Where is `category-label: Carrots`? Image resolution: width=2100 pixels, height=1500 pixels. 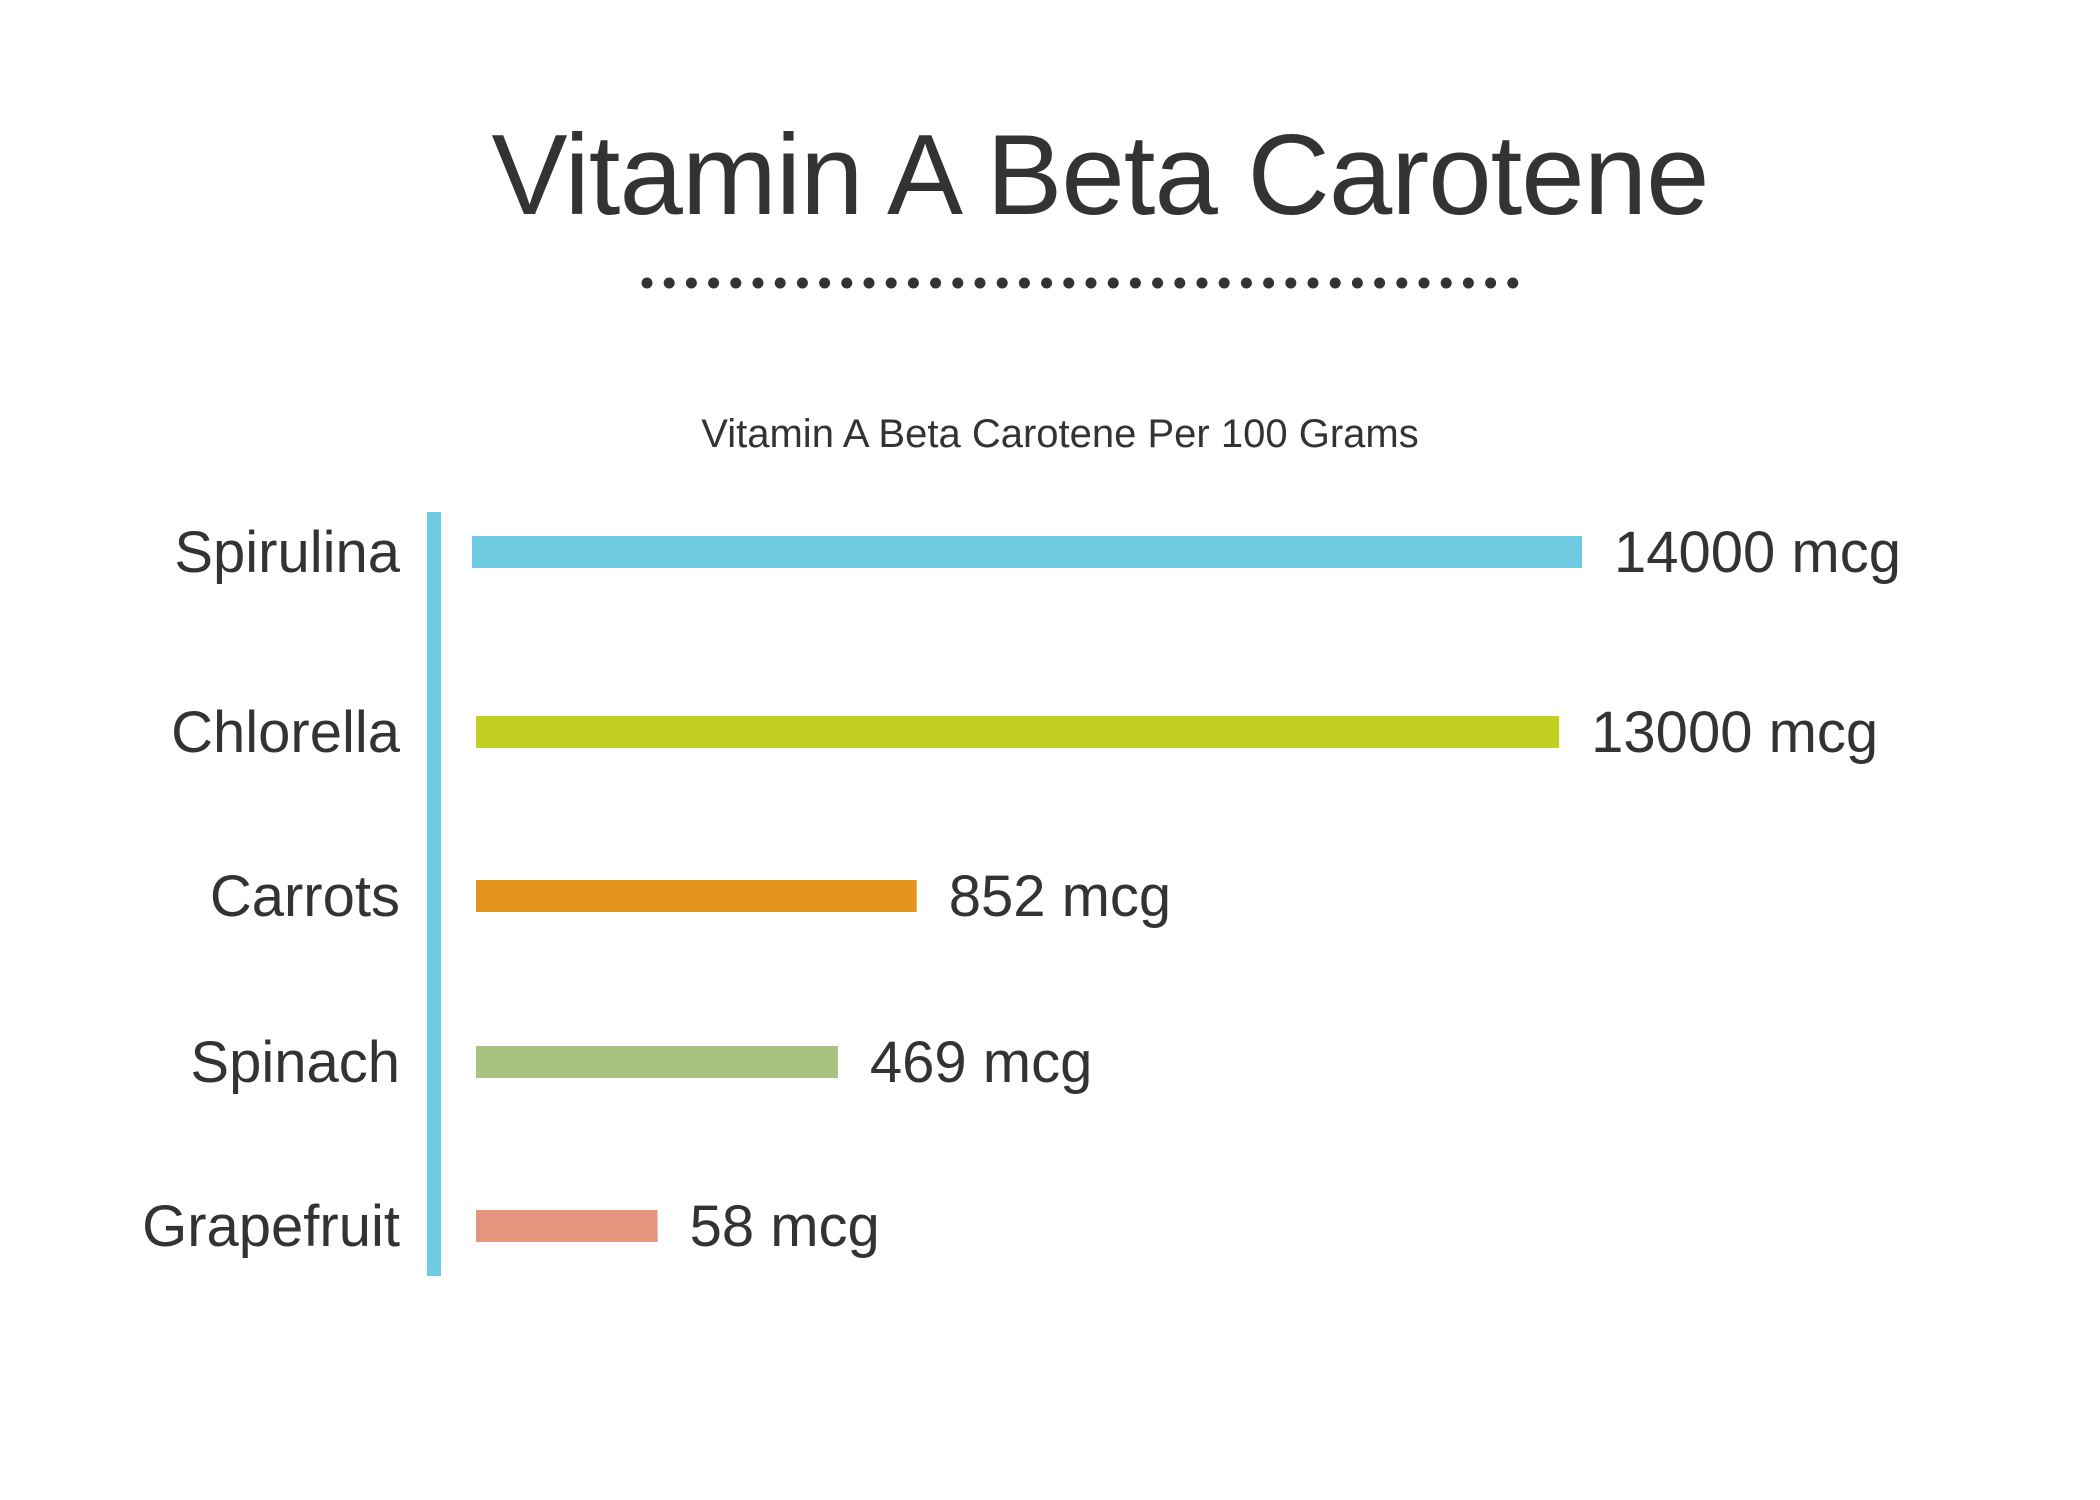
category-label: Carrots is located at coordinates (305, 896).